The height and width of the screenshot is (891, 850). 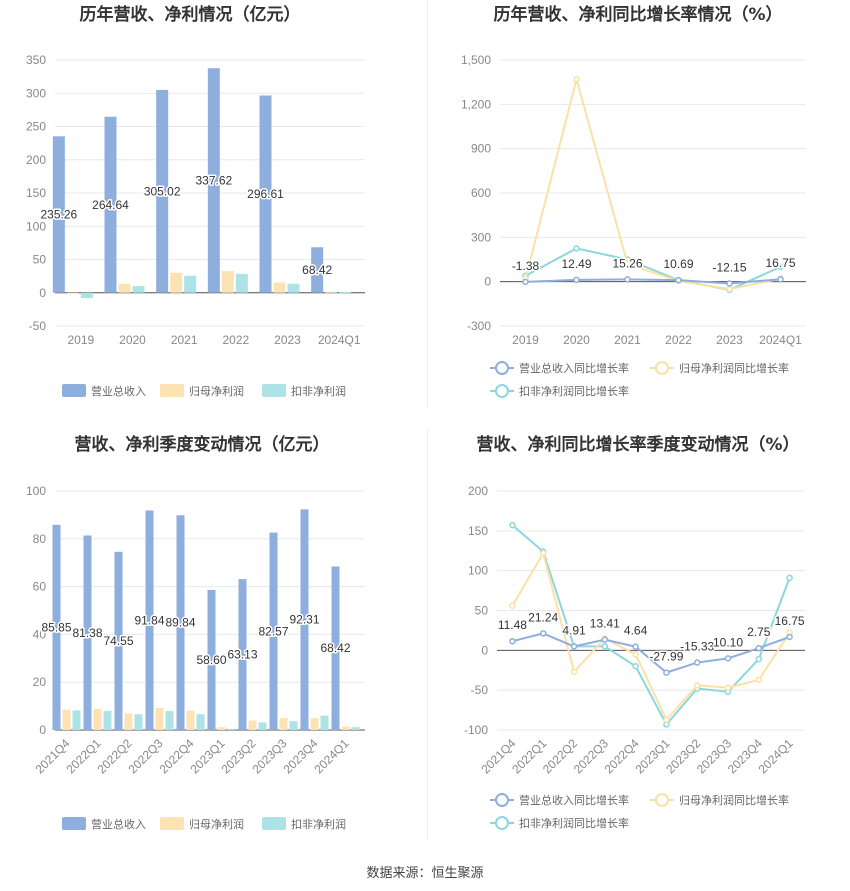 I want to click on x-tick-label: 2019, so click(x=525, y=340).